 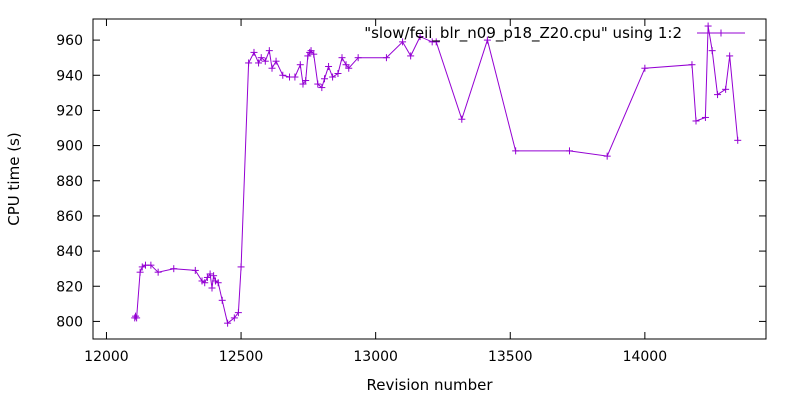 I want to click on legend-marker, so click(x=721, y=33).